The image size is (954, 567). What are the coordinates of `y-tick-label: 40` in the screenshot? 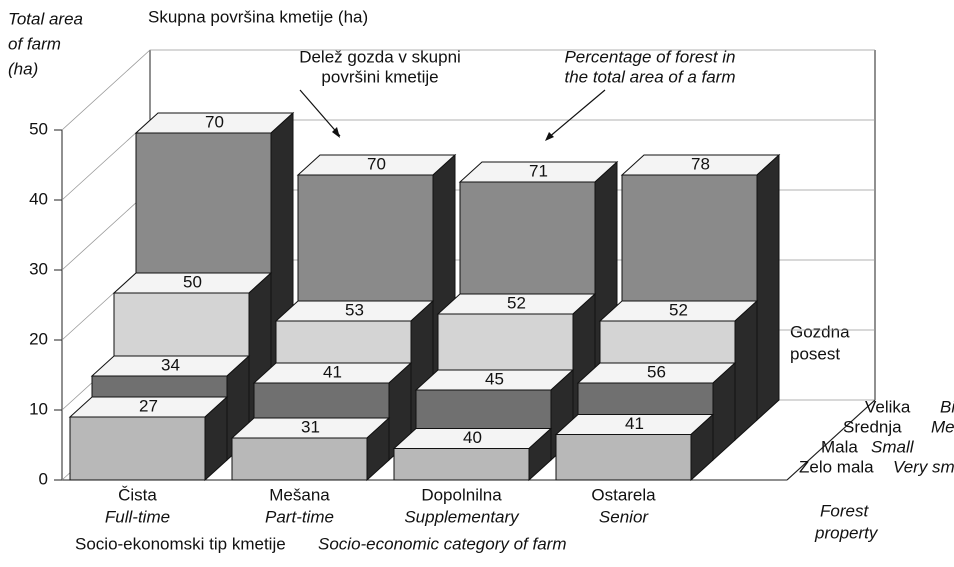 It's located at (38, 198).